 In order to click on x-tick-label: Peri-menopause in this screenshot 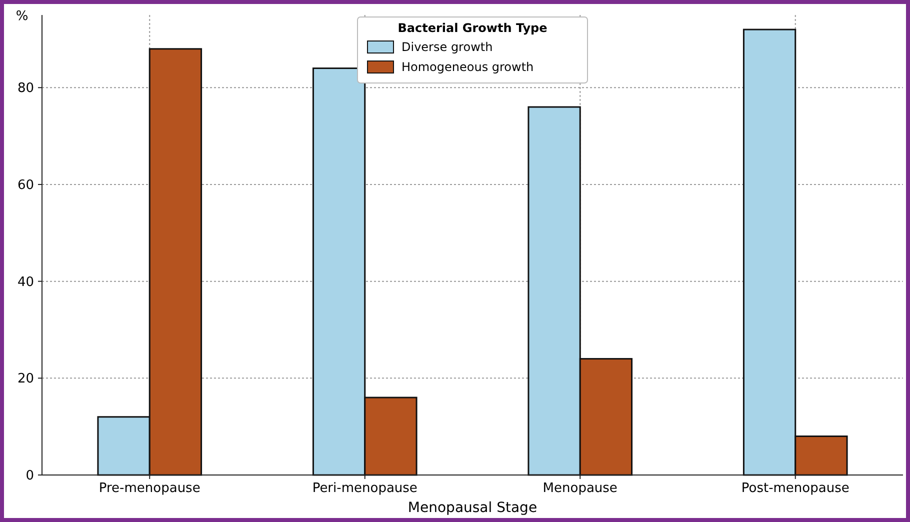, I will do `click(365, 488)`.